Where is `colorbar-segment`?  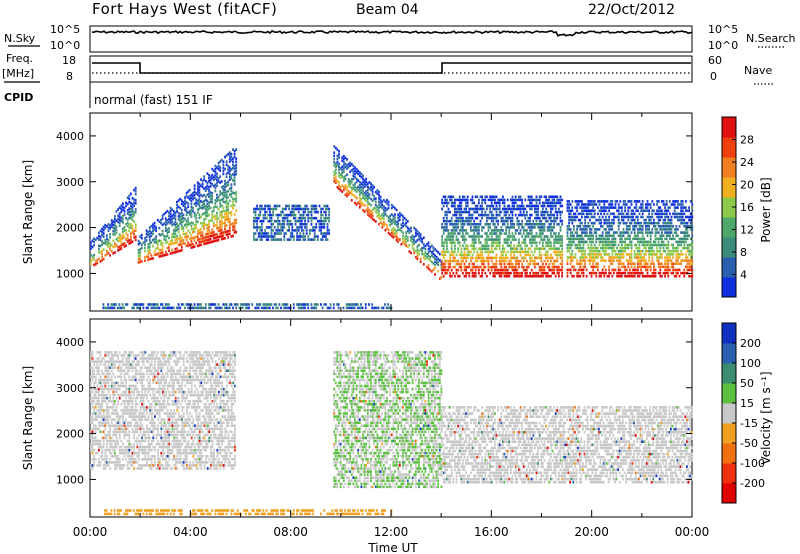 colorbar-segment is located at coordinates (729, 127).